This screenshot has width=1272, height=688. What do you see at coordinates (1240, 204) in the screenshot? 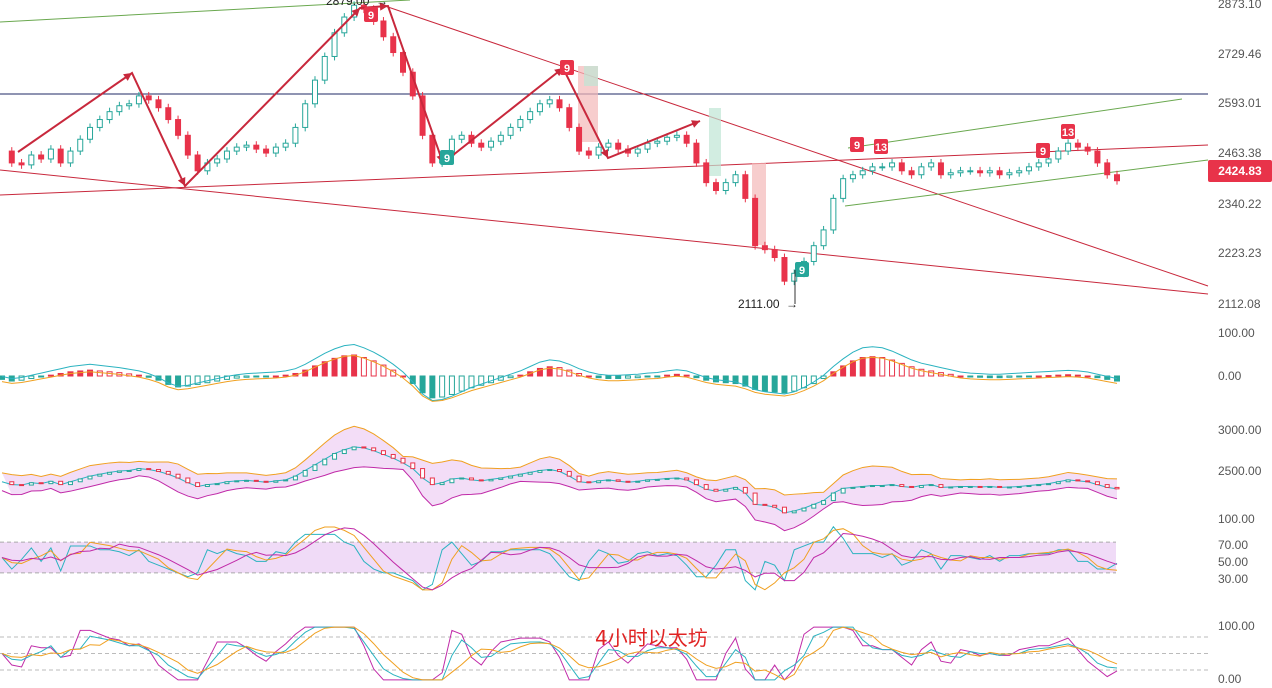
I see `price-tick-label: 2340.22` at bounding box center [1240, 204].